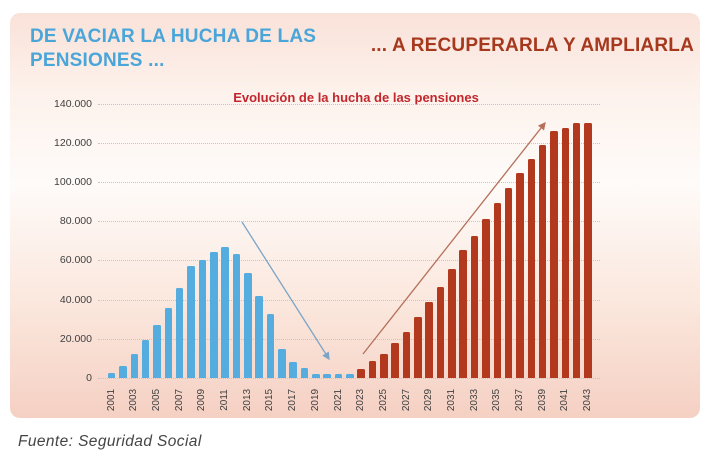  Describe the element at coordinates (75, 260) in the screenshot. I see `y-axis-label: 60.000` at that location.